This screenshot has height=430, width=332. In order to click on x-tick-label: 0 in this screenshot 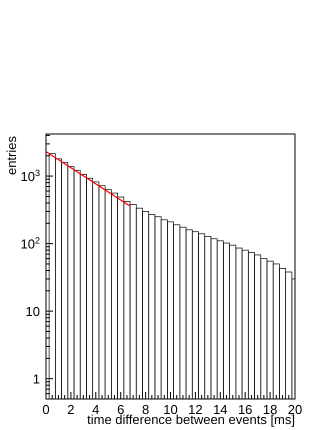, I will do `click(46, 409)`.